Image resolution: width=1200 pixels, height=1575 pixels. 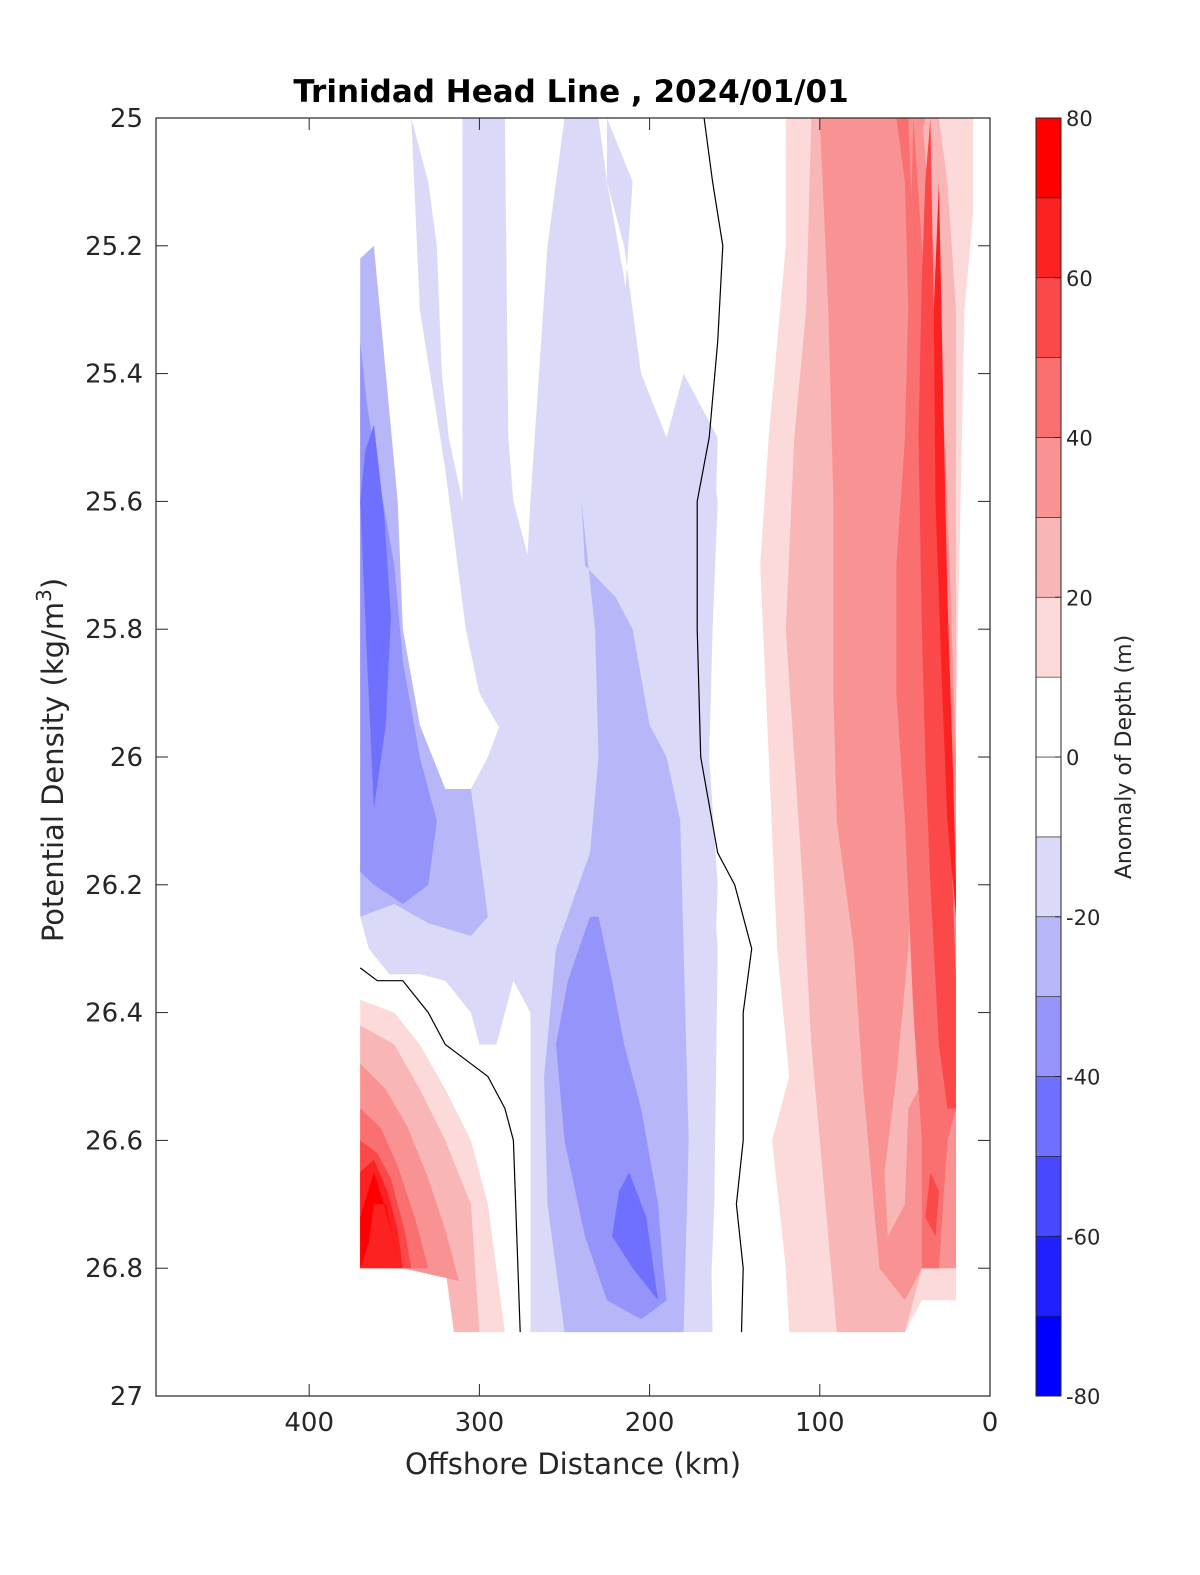 What do you see at coordinates (114, 1269) in the screenshot?
I see `y-tick-label: 26.8` at bounding box center [114, 1269].